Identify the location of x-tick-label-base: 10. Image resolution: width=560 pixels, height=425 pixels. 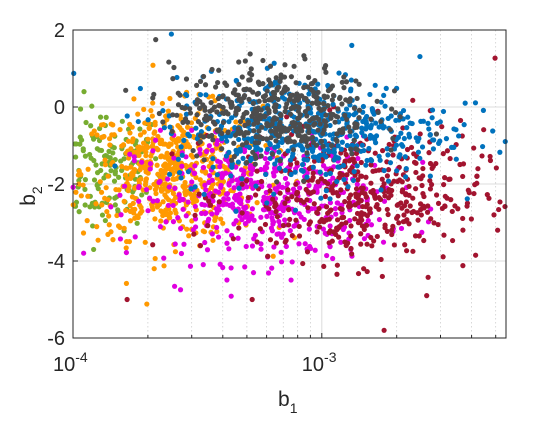
(313, 365).